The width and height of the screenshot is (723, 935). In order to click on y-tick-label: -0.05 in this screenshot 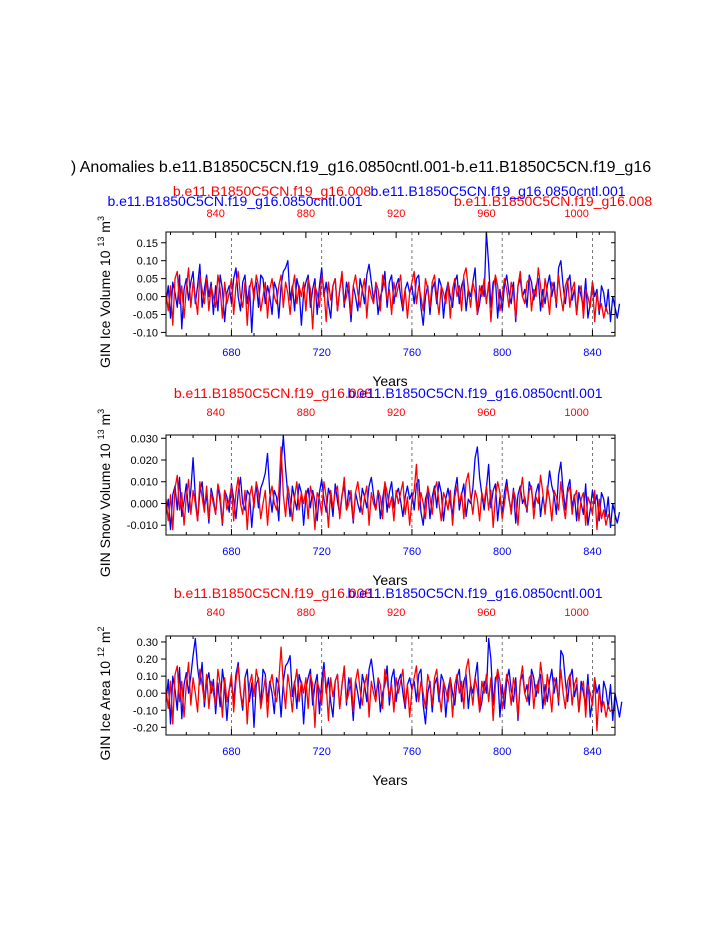, I will do `click(145, 315)`.